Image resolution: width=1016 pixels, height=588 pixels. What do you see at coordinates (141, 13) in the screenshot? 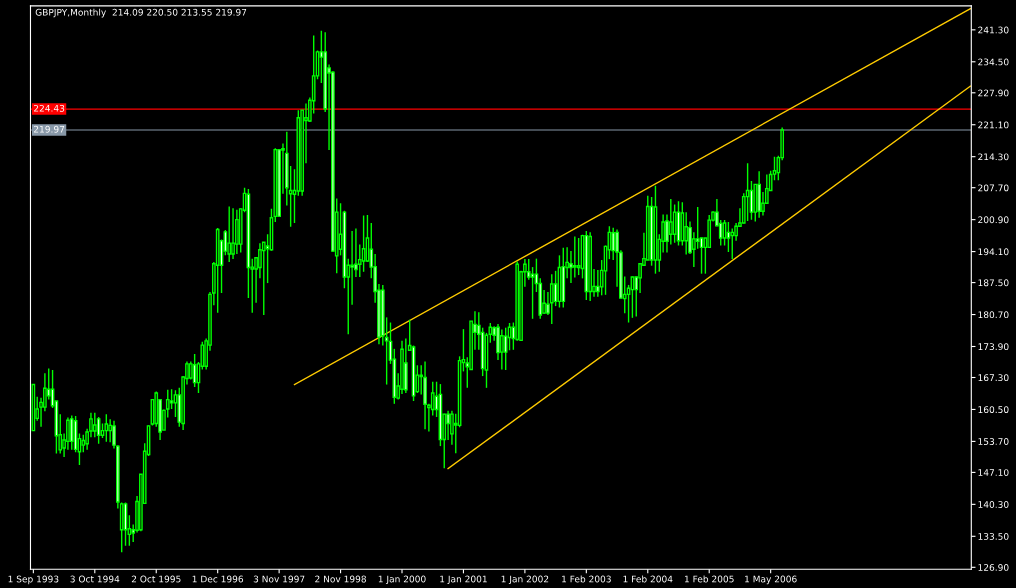
I see `chart-title: GBPJPY,Monthly 214.09 220.50 213.55 219.97` at bounding box center [141, 13].